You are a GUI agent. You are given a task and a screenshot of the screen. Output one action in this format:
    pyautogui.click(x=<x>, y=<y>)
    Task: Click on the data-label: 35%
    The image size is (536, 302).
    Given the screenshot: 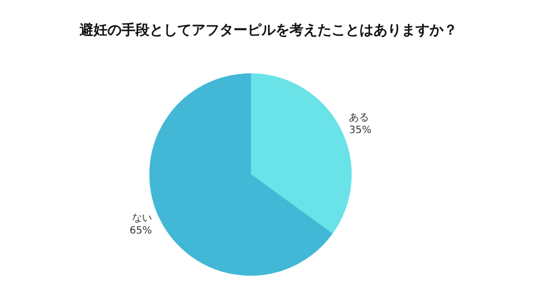 What is the action you would take?
    pyautogui.click(x=360, y=130)
    